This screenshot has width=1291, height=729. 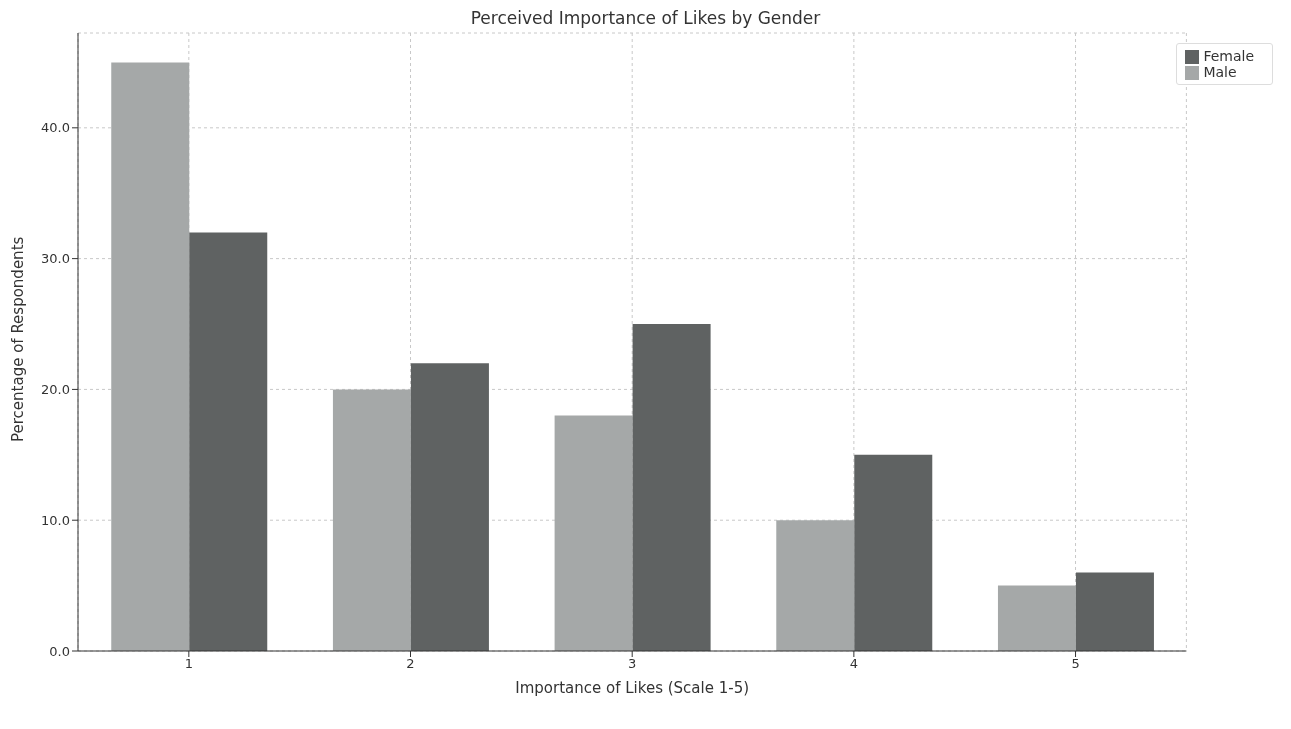 I want to click on chart-title: Perceived Importance of Likes by Gender, so click(x=645, y=18).